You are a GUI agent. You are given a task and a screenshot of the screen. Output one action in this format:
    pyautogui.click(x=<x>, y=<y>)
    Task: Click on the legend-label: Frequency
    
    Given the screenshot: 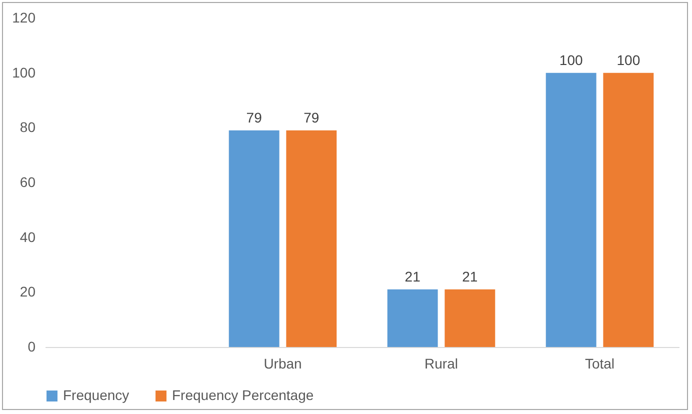 What is the action you would take?
    pyautogui.click(x=96, y=395)
    